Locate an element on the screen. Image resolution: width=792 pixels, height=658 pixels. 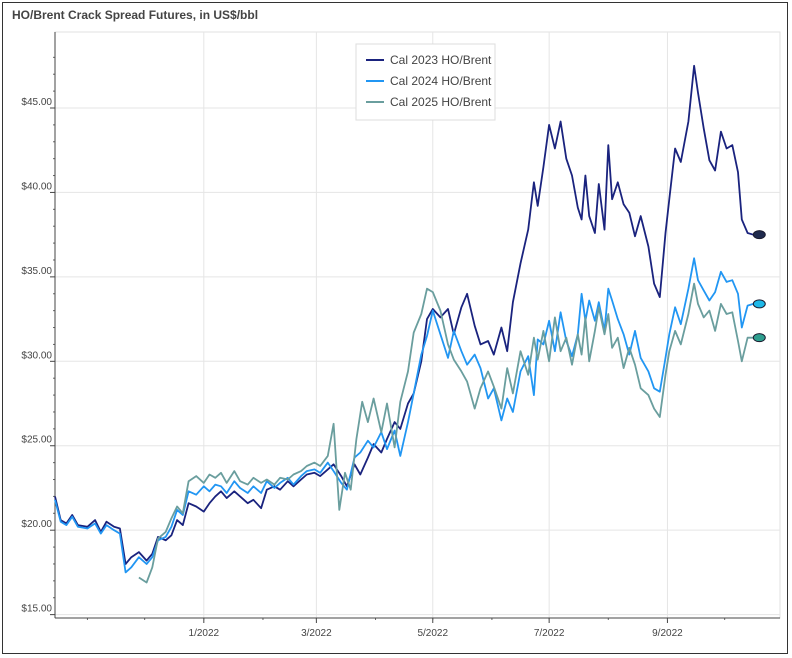
x-tick-label: 3/2022 is located at coordinates (316, 633).